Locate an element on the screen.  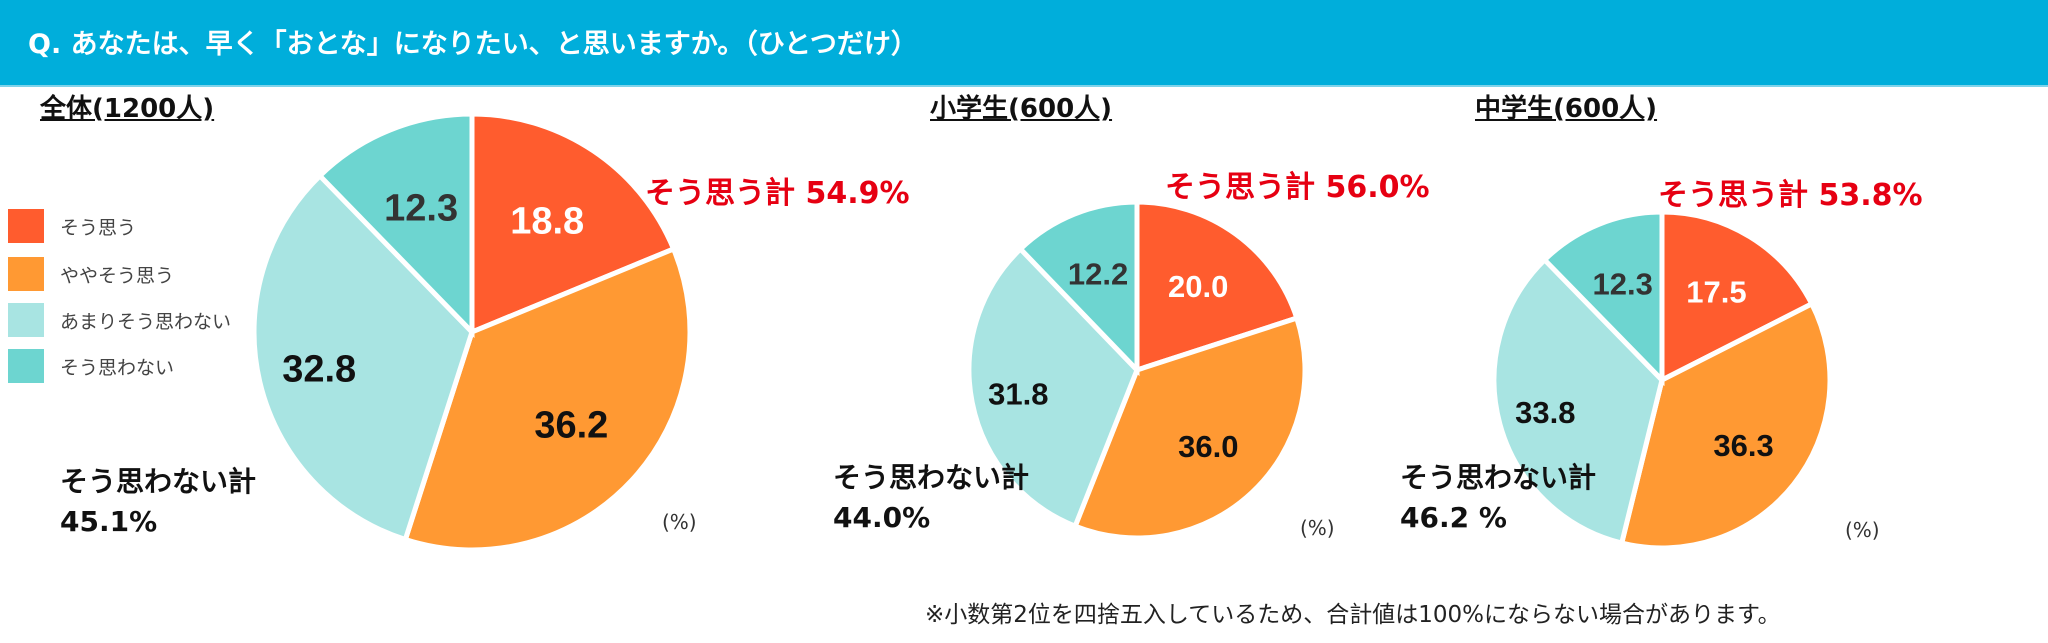
legend-label: そう思う is located at coordinates (98, 227).